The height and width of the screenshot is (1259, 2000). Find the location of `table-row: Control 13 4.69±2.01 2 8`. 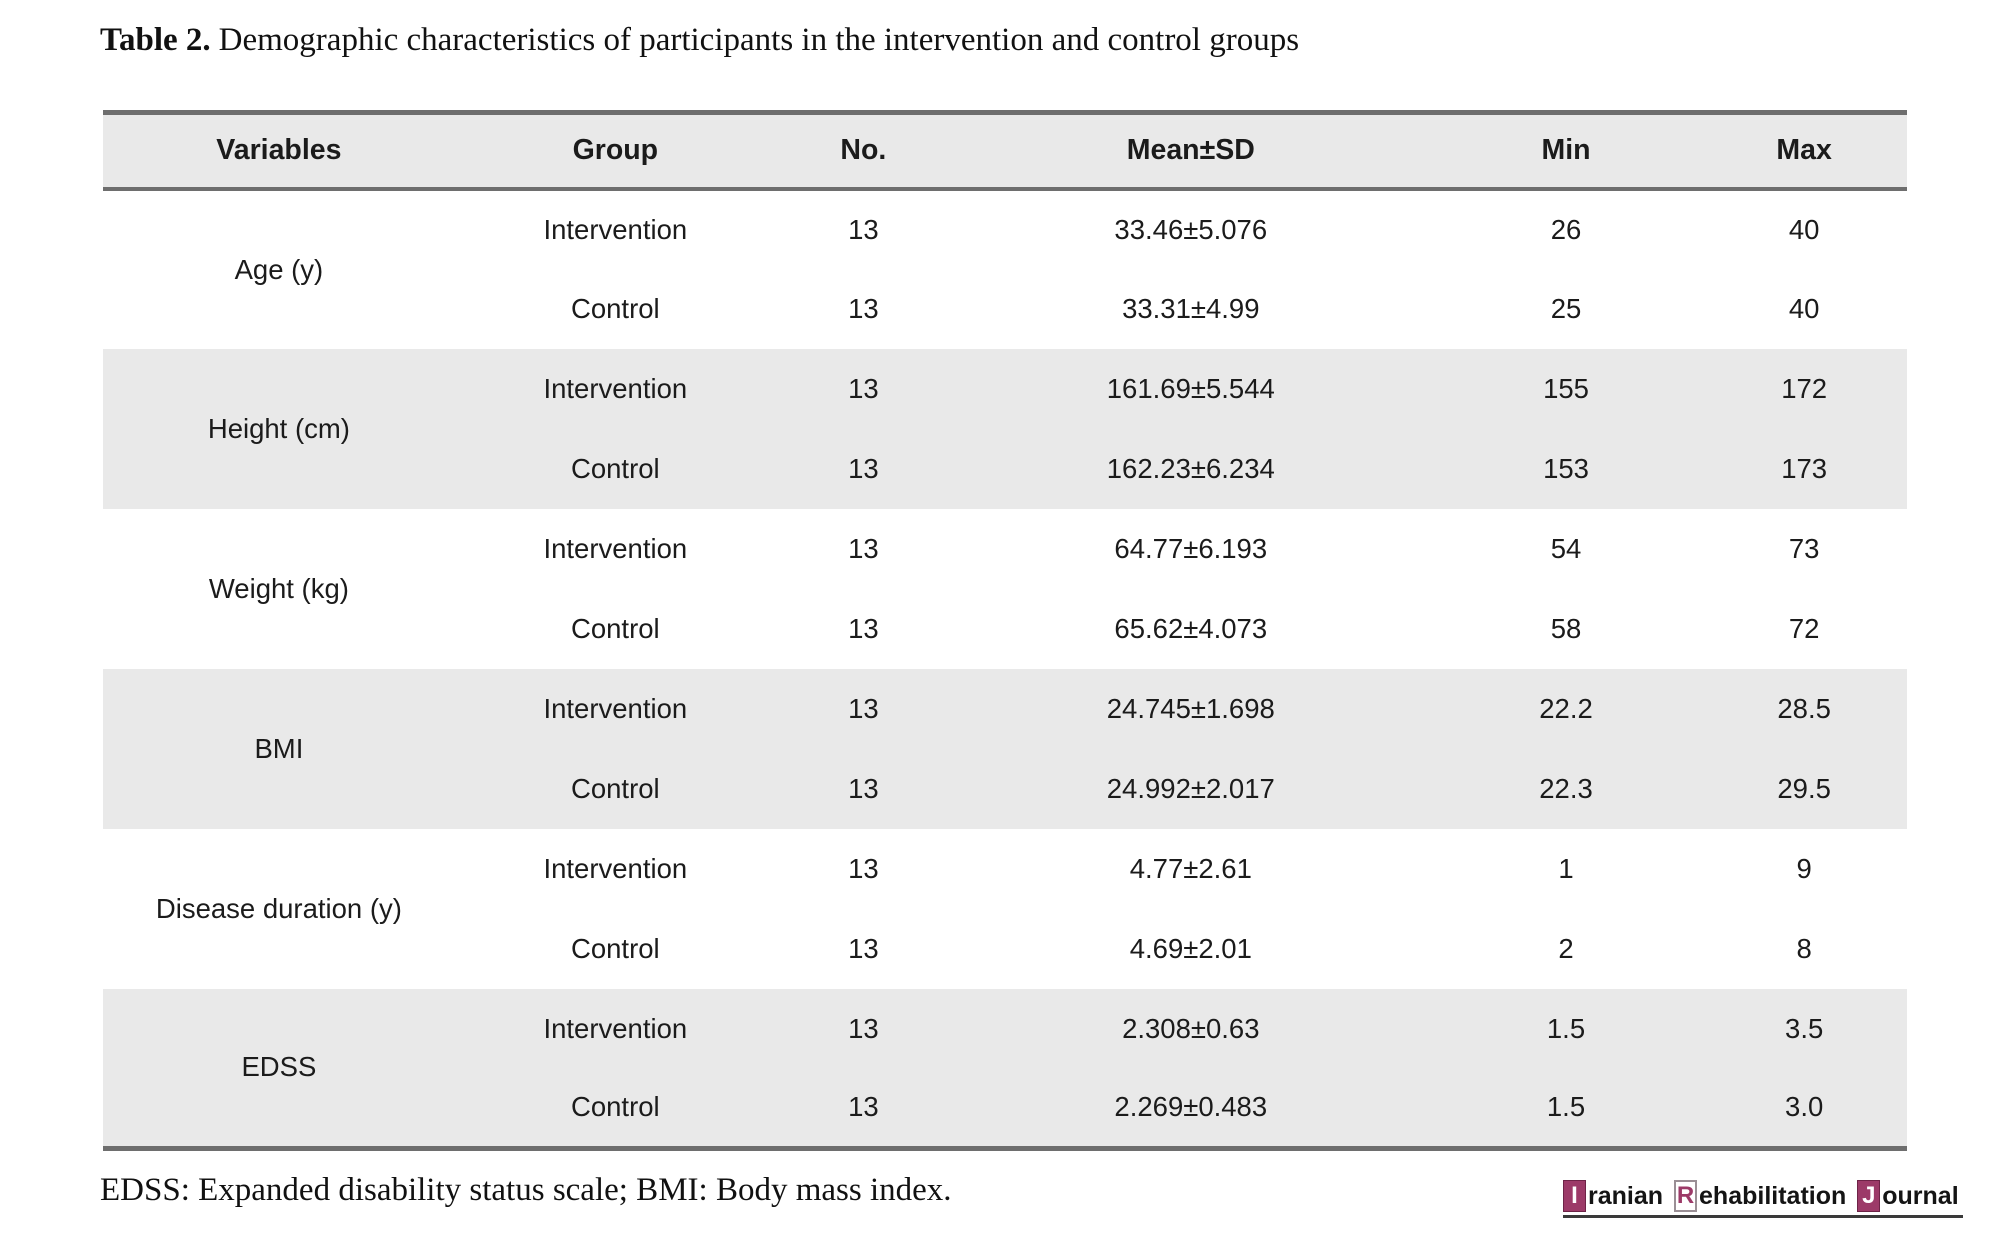

table-row: Control 13 4.69±2.01 2 8 is located at coordinates (1005, 949).